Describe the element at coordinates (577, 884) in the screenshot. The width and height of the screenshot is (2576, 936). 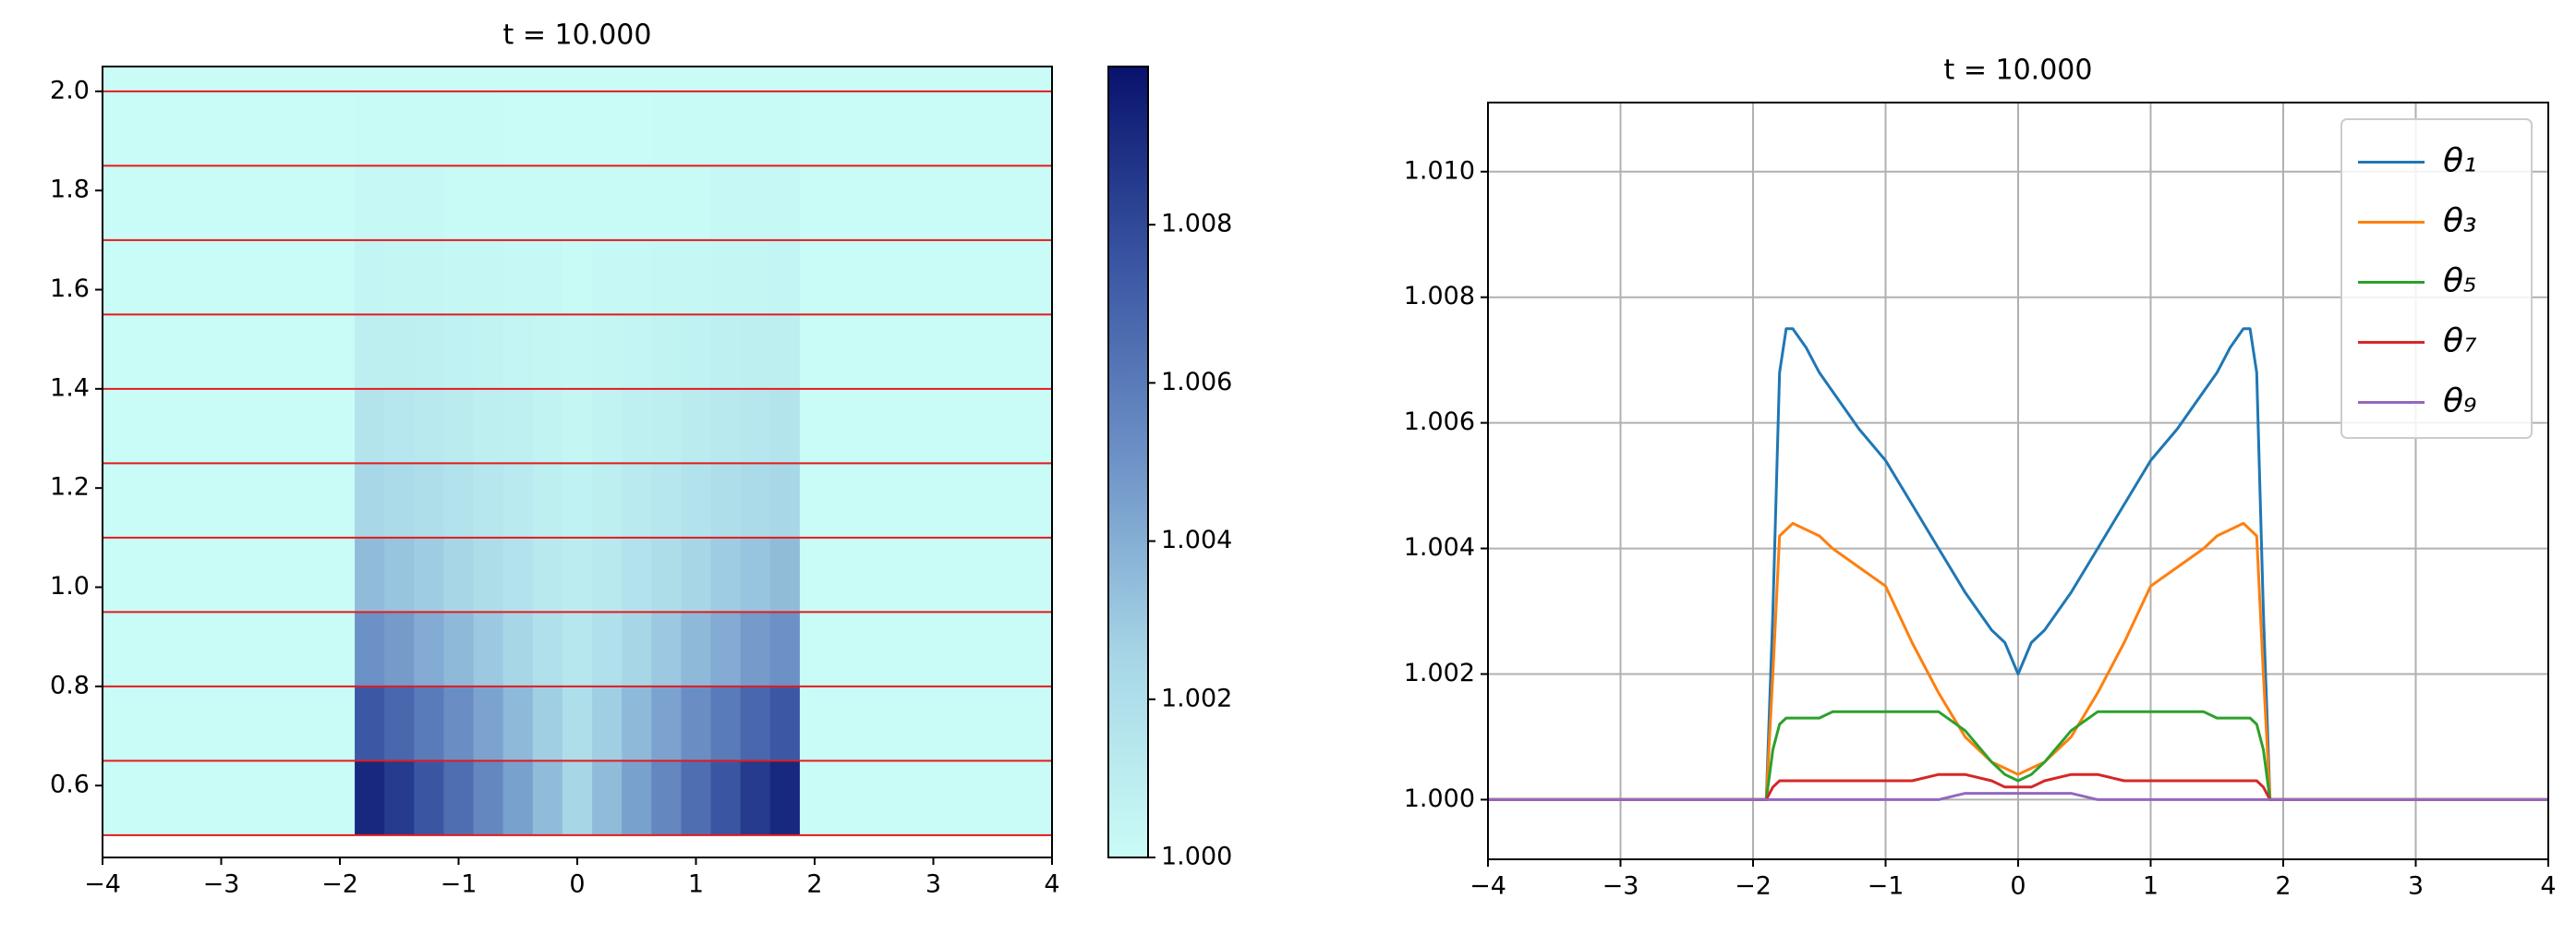
I see `x-tick-label: 0` at that location.